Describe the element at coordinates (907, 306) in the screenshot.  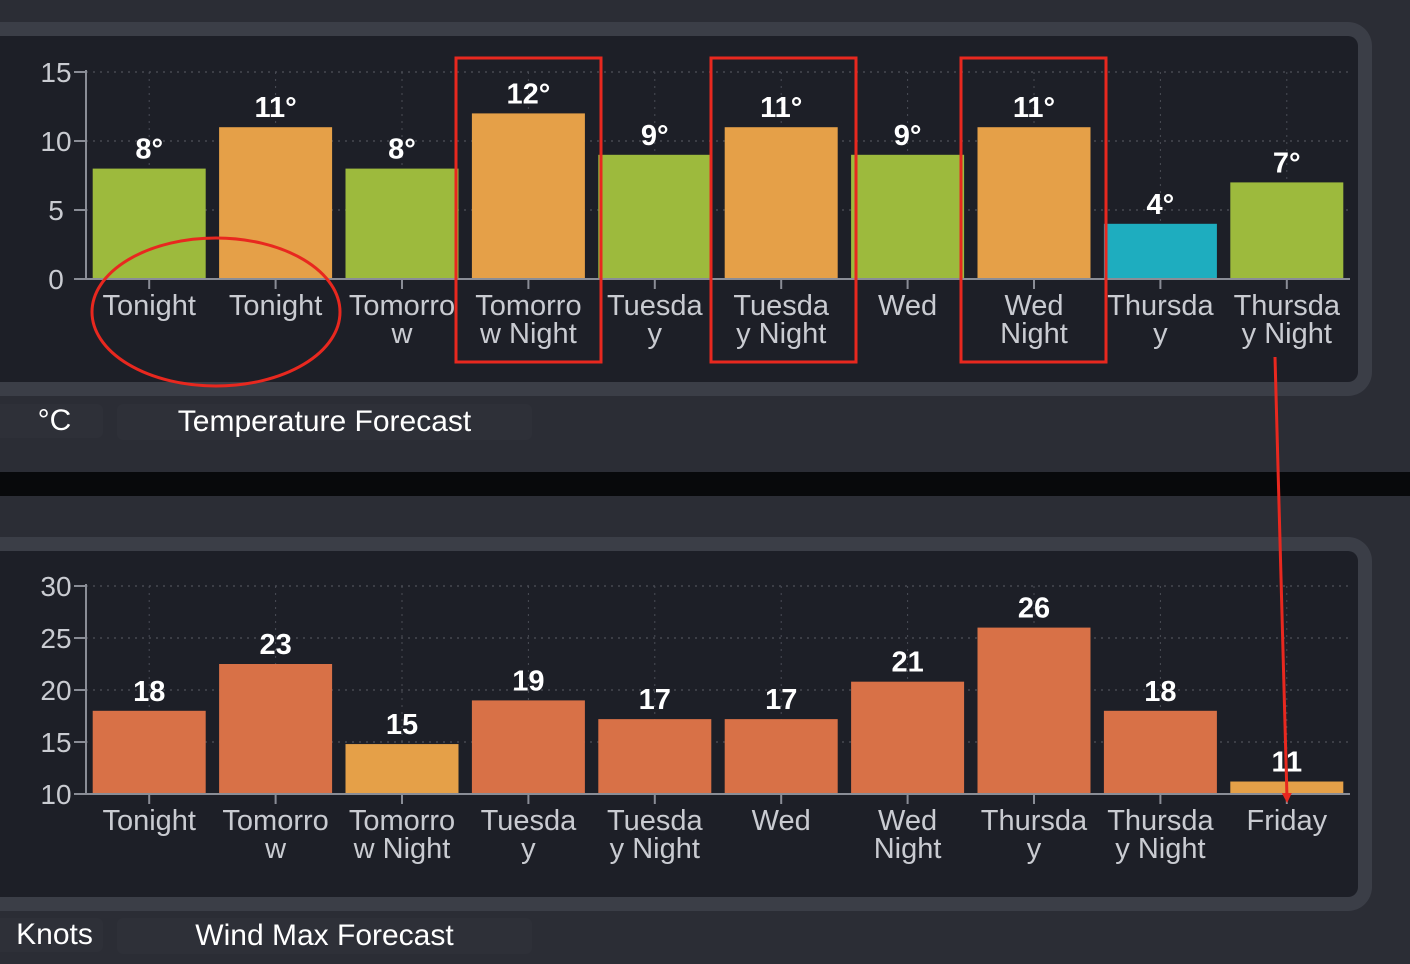
I see `temp-xtick-label: Wed` at that location.